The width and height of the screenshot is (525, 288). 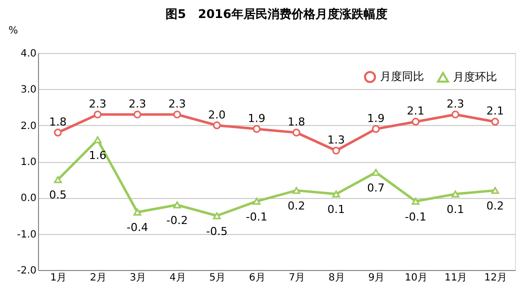 What do you see at coordinates (475, 77) in the screenshot?
I see `legend-label: 月度环比` at bounding box center [475, 77].